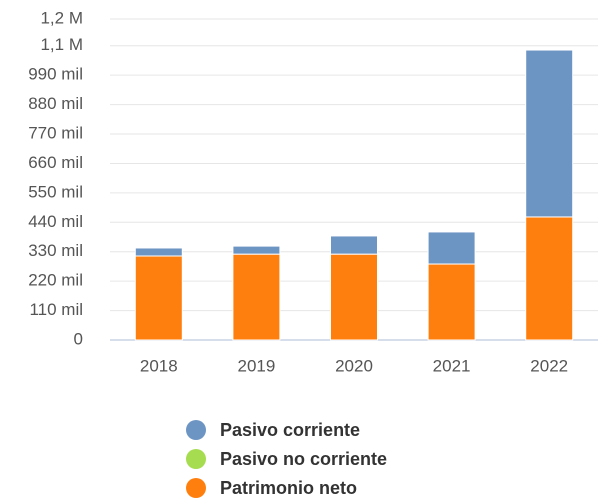 Image resolution: width=599 pixels, height=501 pixels. What do you see at coordinates (55, 162) in the screenshot?
I see `y-tick-label: 660 mil` at bounding box center [55, 162].